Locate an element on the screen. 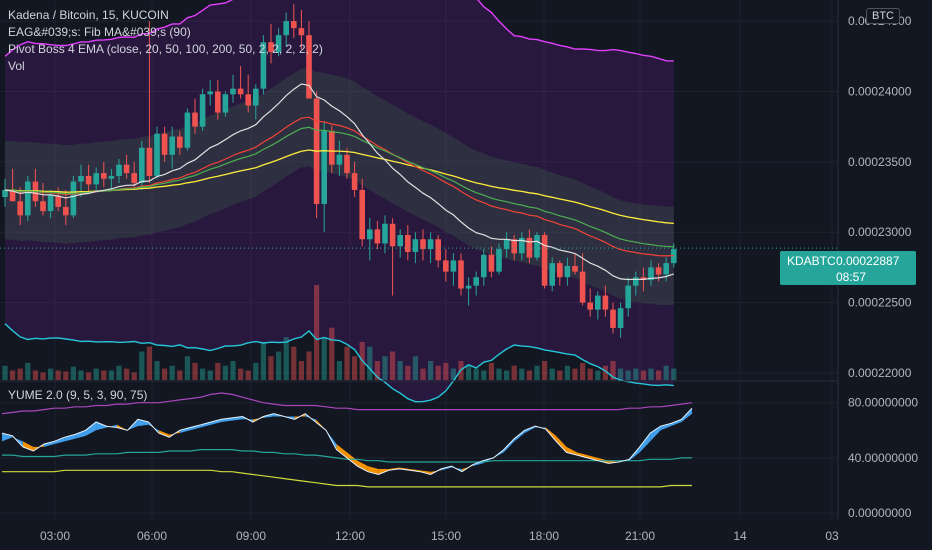  price-tag-value: 0.00022887 is located at coordinates (868, 261).